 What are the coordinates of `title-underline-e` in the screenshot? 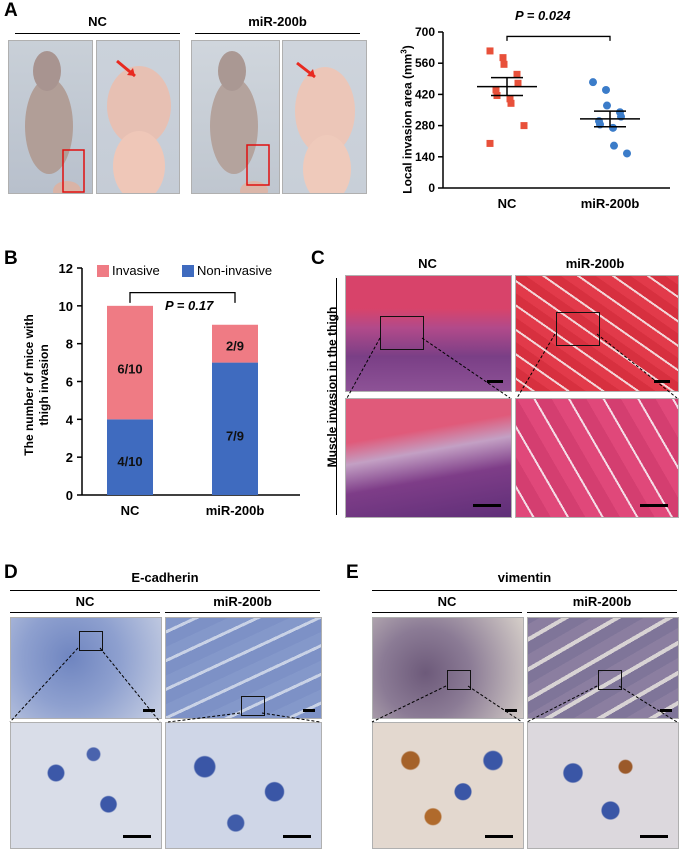 It's located at (524, 590).